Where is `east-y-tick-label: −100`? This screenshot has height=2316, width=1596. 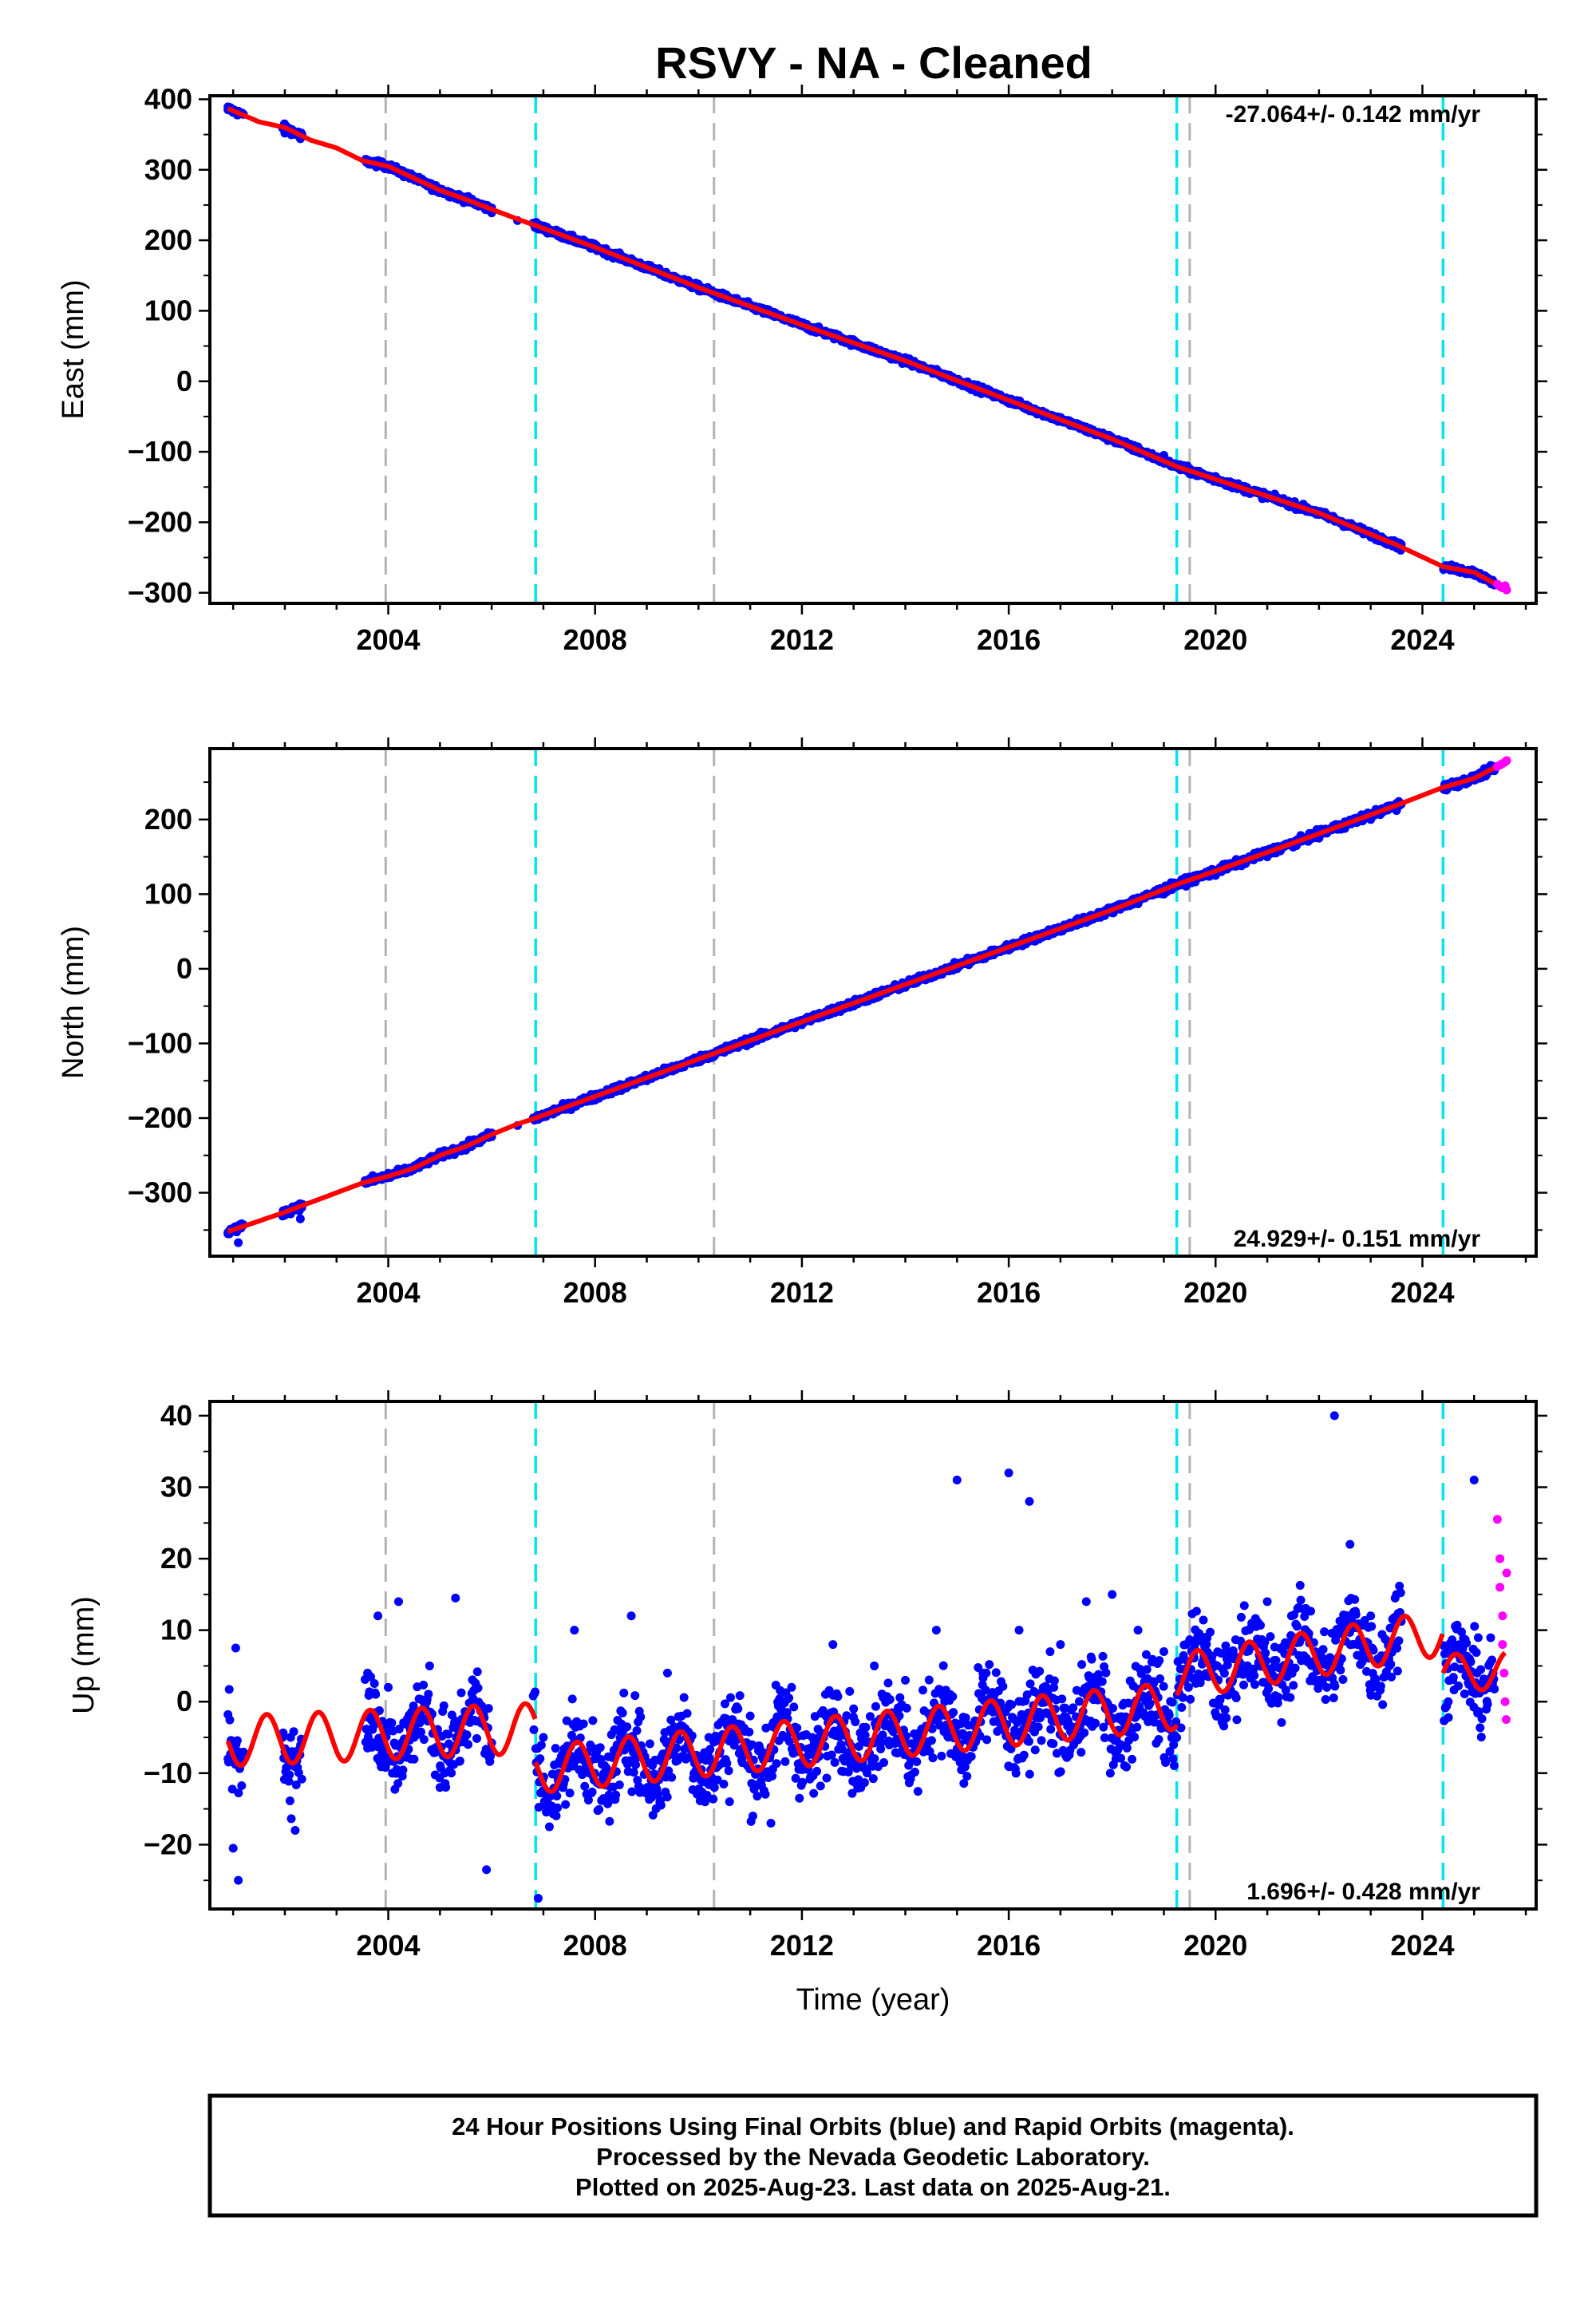 east-y-tick-label: −100 is located at coordinates (160, 451).